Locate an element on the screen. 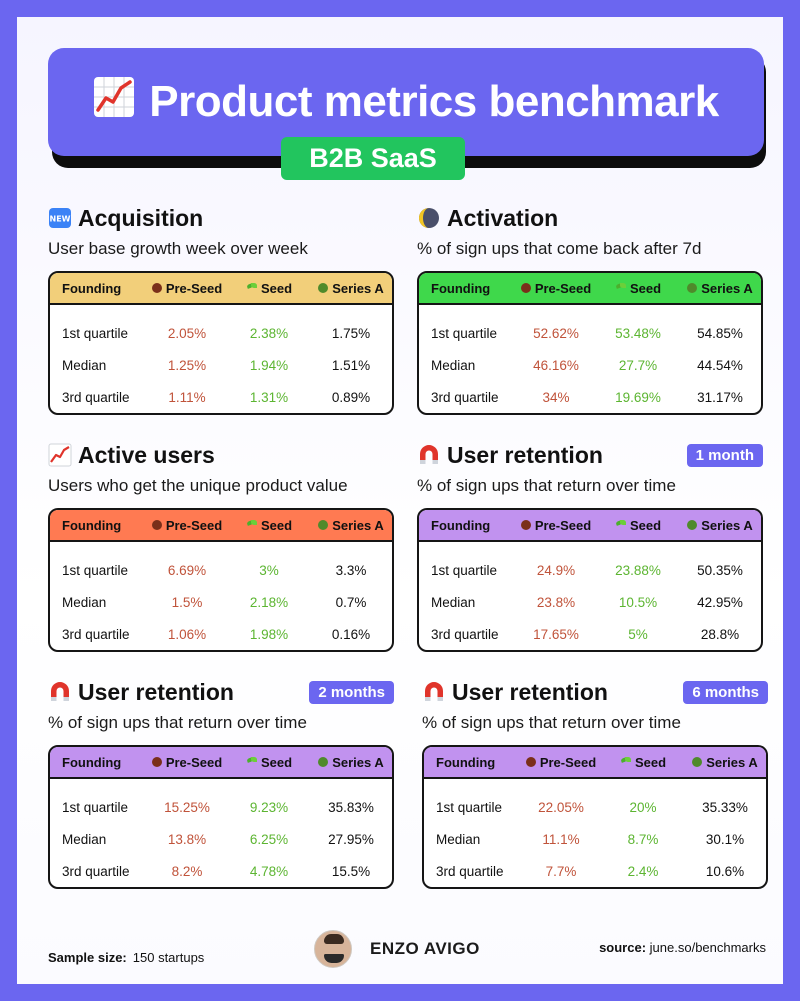  table-row: 1st quartile 52.62% 53.48% 54.85% is located at coordinates (590, 333).